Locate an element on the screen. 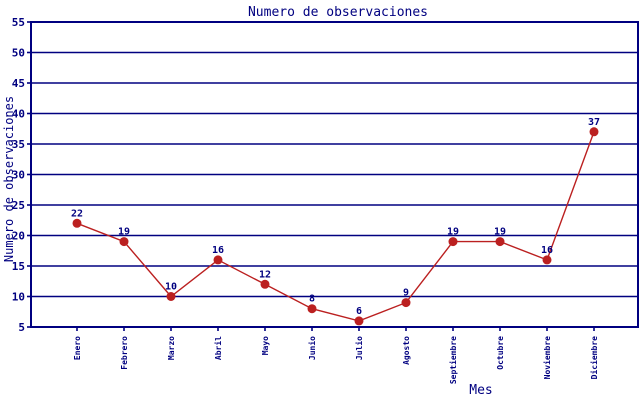 The height and width of the screenshot is (400, 640). x-tick-label: Diciembre is located at coordinates (594, 358).